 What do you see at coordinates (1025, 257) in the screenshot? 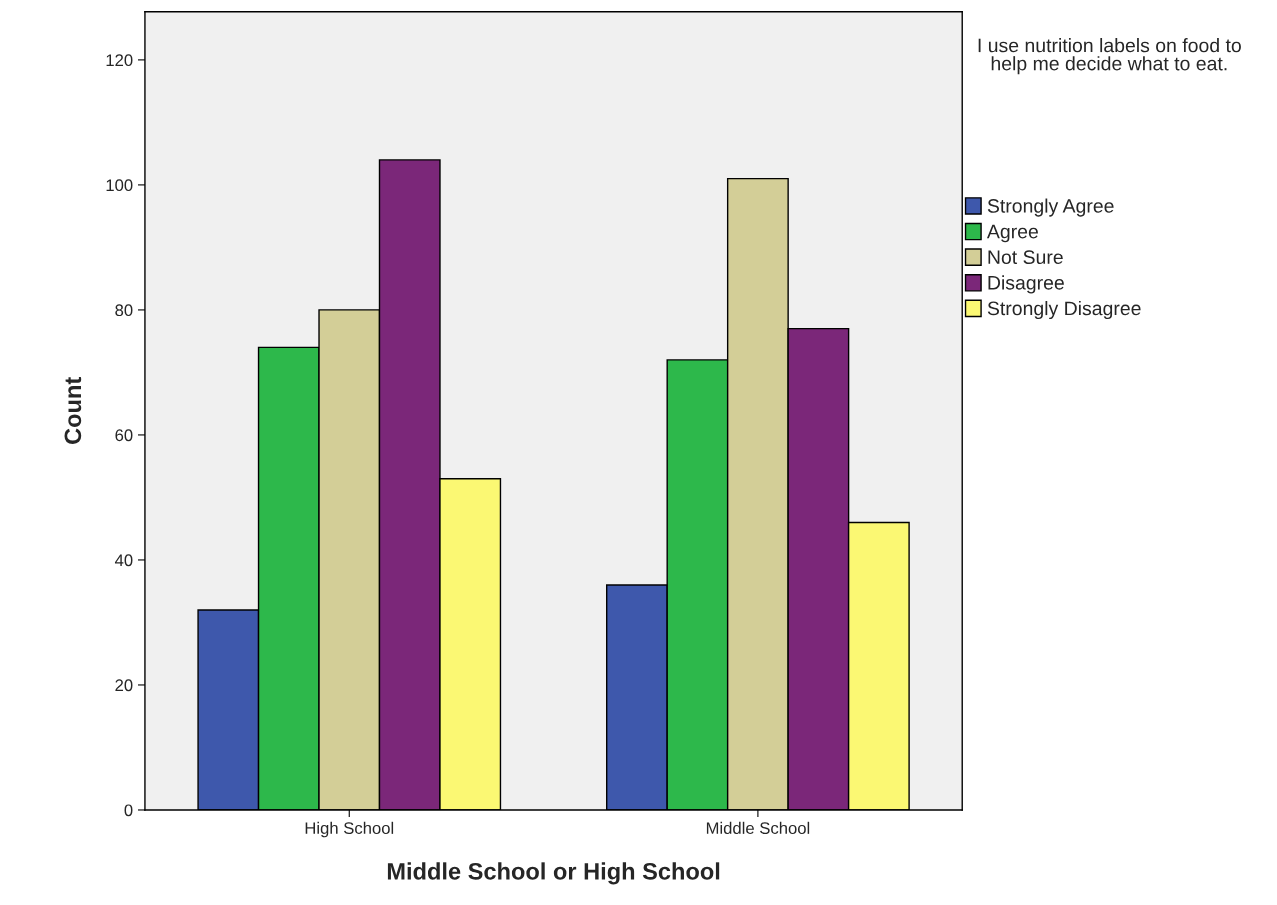
I see `legend-label: Not Sure` at bounding box center [1025, 257].